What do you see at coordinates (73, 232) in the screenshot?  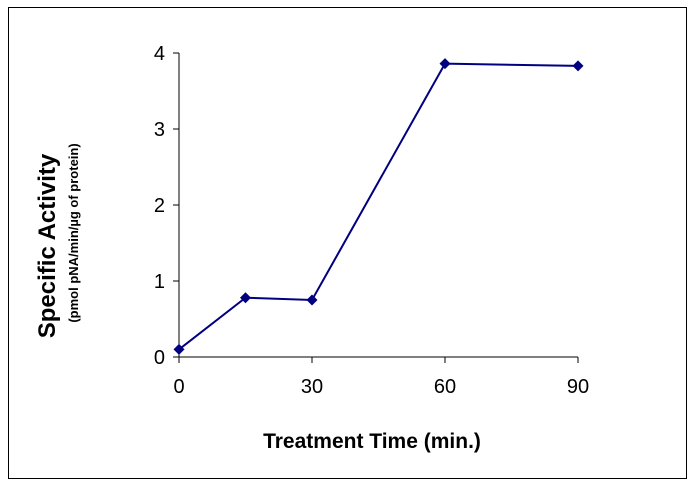 I see `y-axis-sublabel: (pmol pNA/min/µg of protein)` at bounding box center [73, 232].